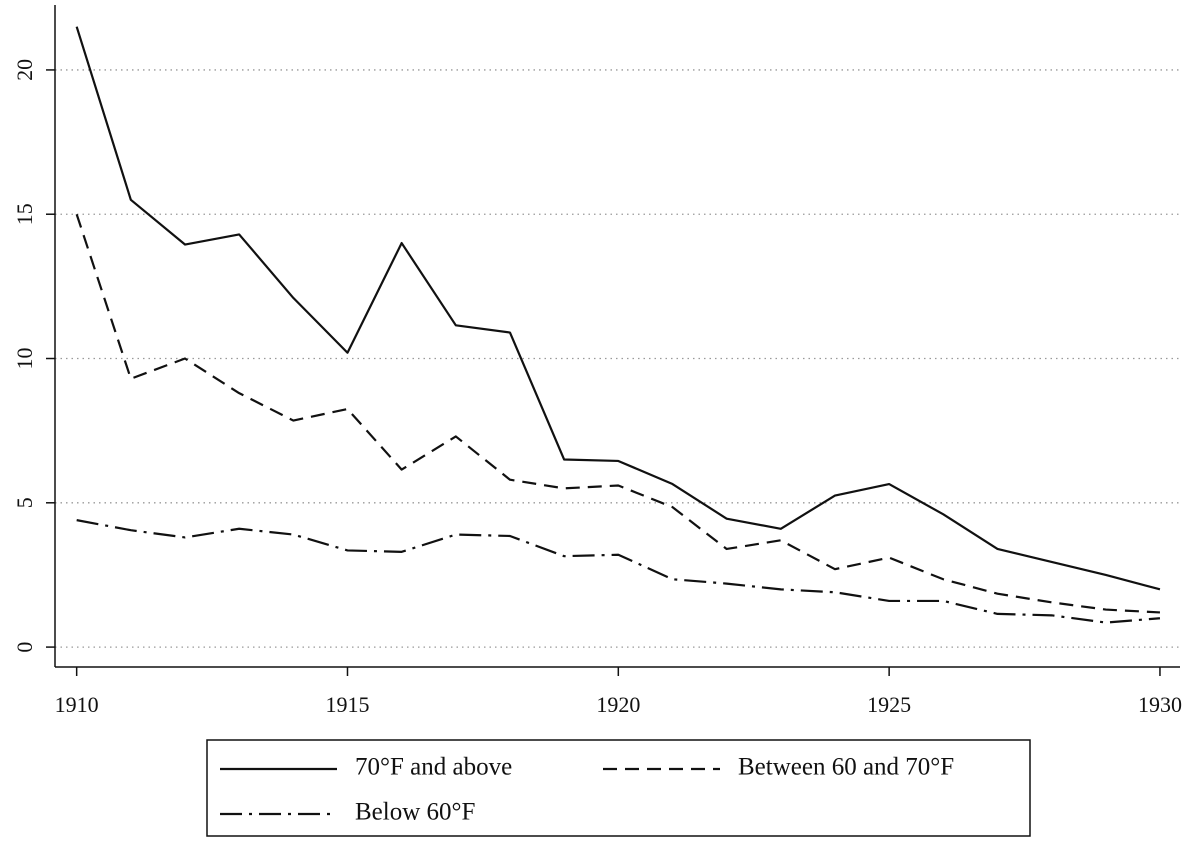  What do you see at coordinates (24, 70) in the screenshot?
I see `y-tick-label: 20` at bounding box center [24, 70].